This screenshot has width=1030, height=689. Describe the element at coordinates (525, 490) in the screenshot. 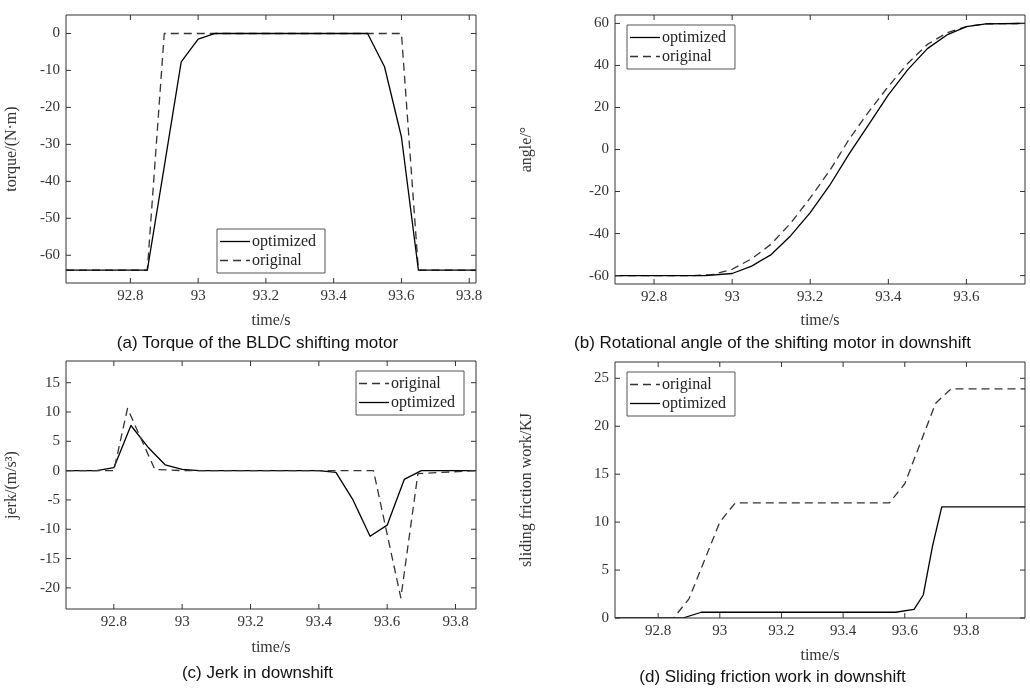

I see `y-axis-title: sliding friction work/KJ` at that location.